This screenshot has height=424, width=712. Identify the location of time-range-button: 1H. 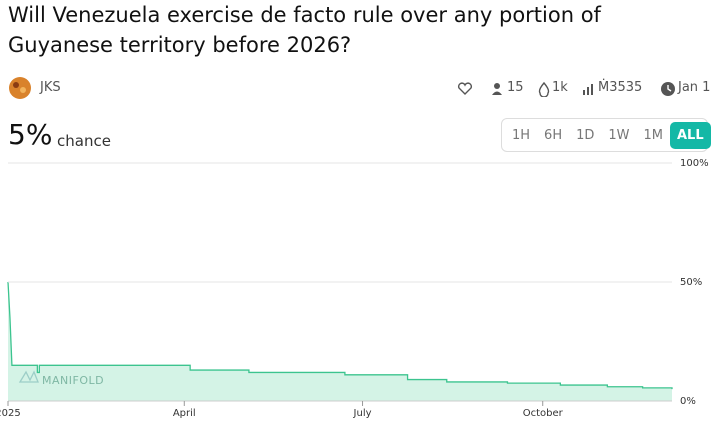
(521, 135).